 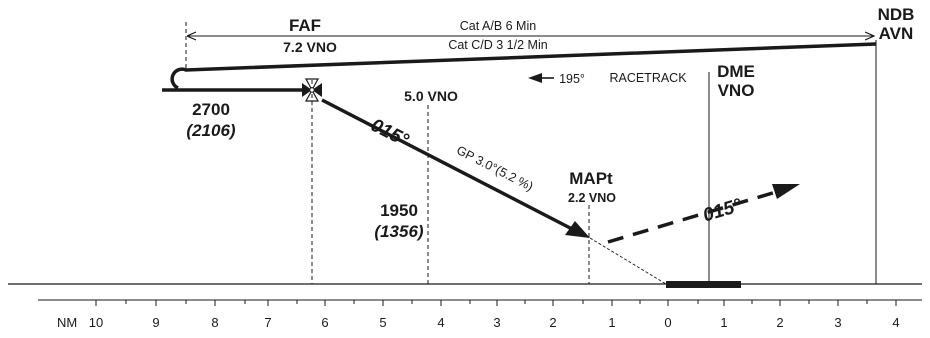 What do you see at coordinates (692, 217) in the screenshot?
I see `missed-approach-path` at bounding box center [692, 217].